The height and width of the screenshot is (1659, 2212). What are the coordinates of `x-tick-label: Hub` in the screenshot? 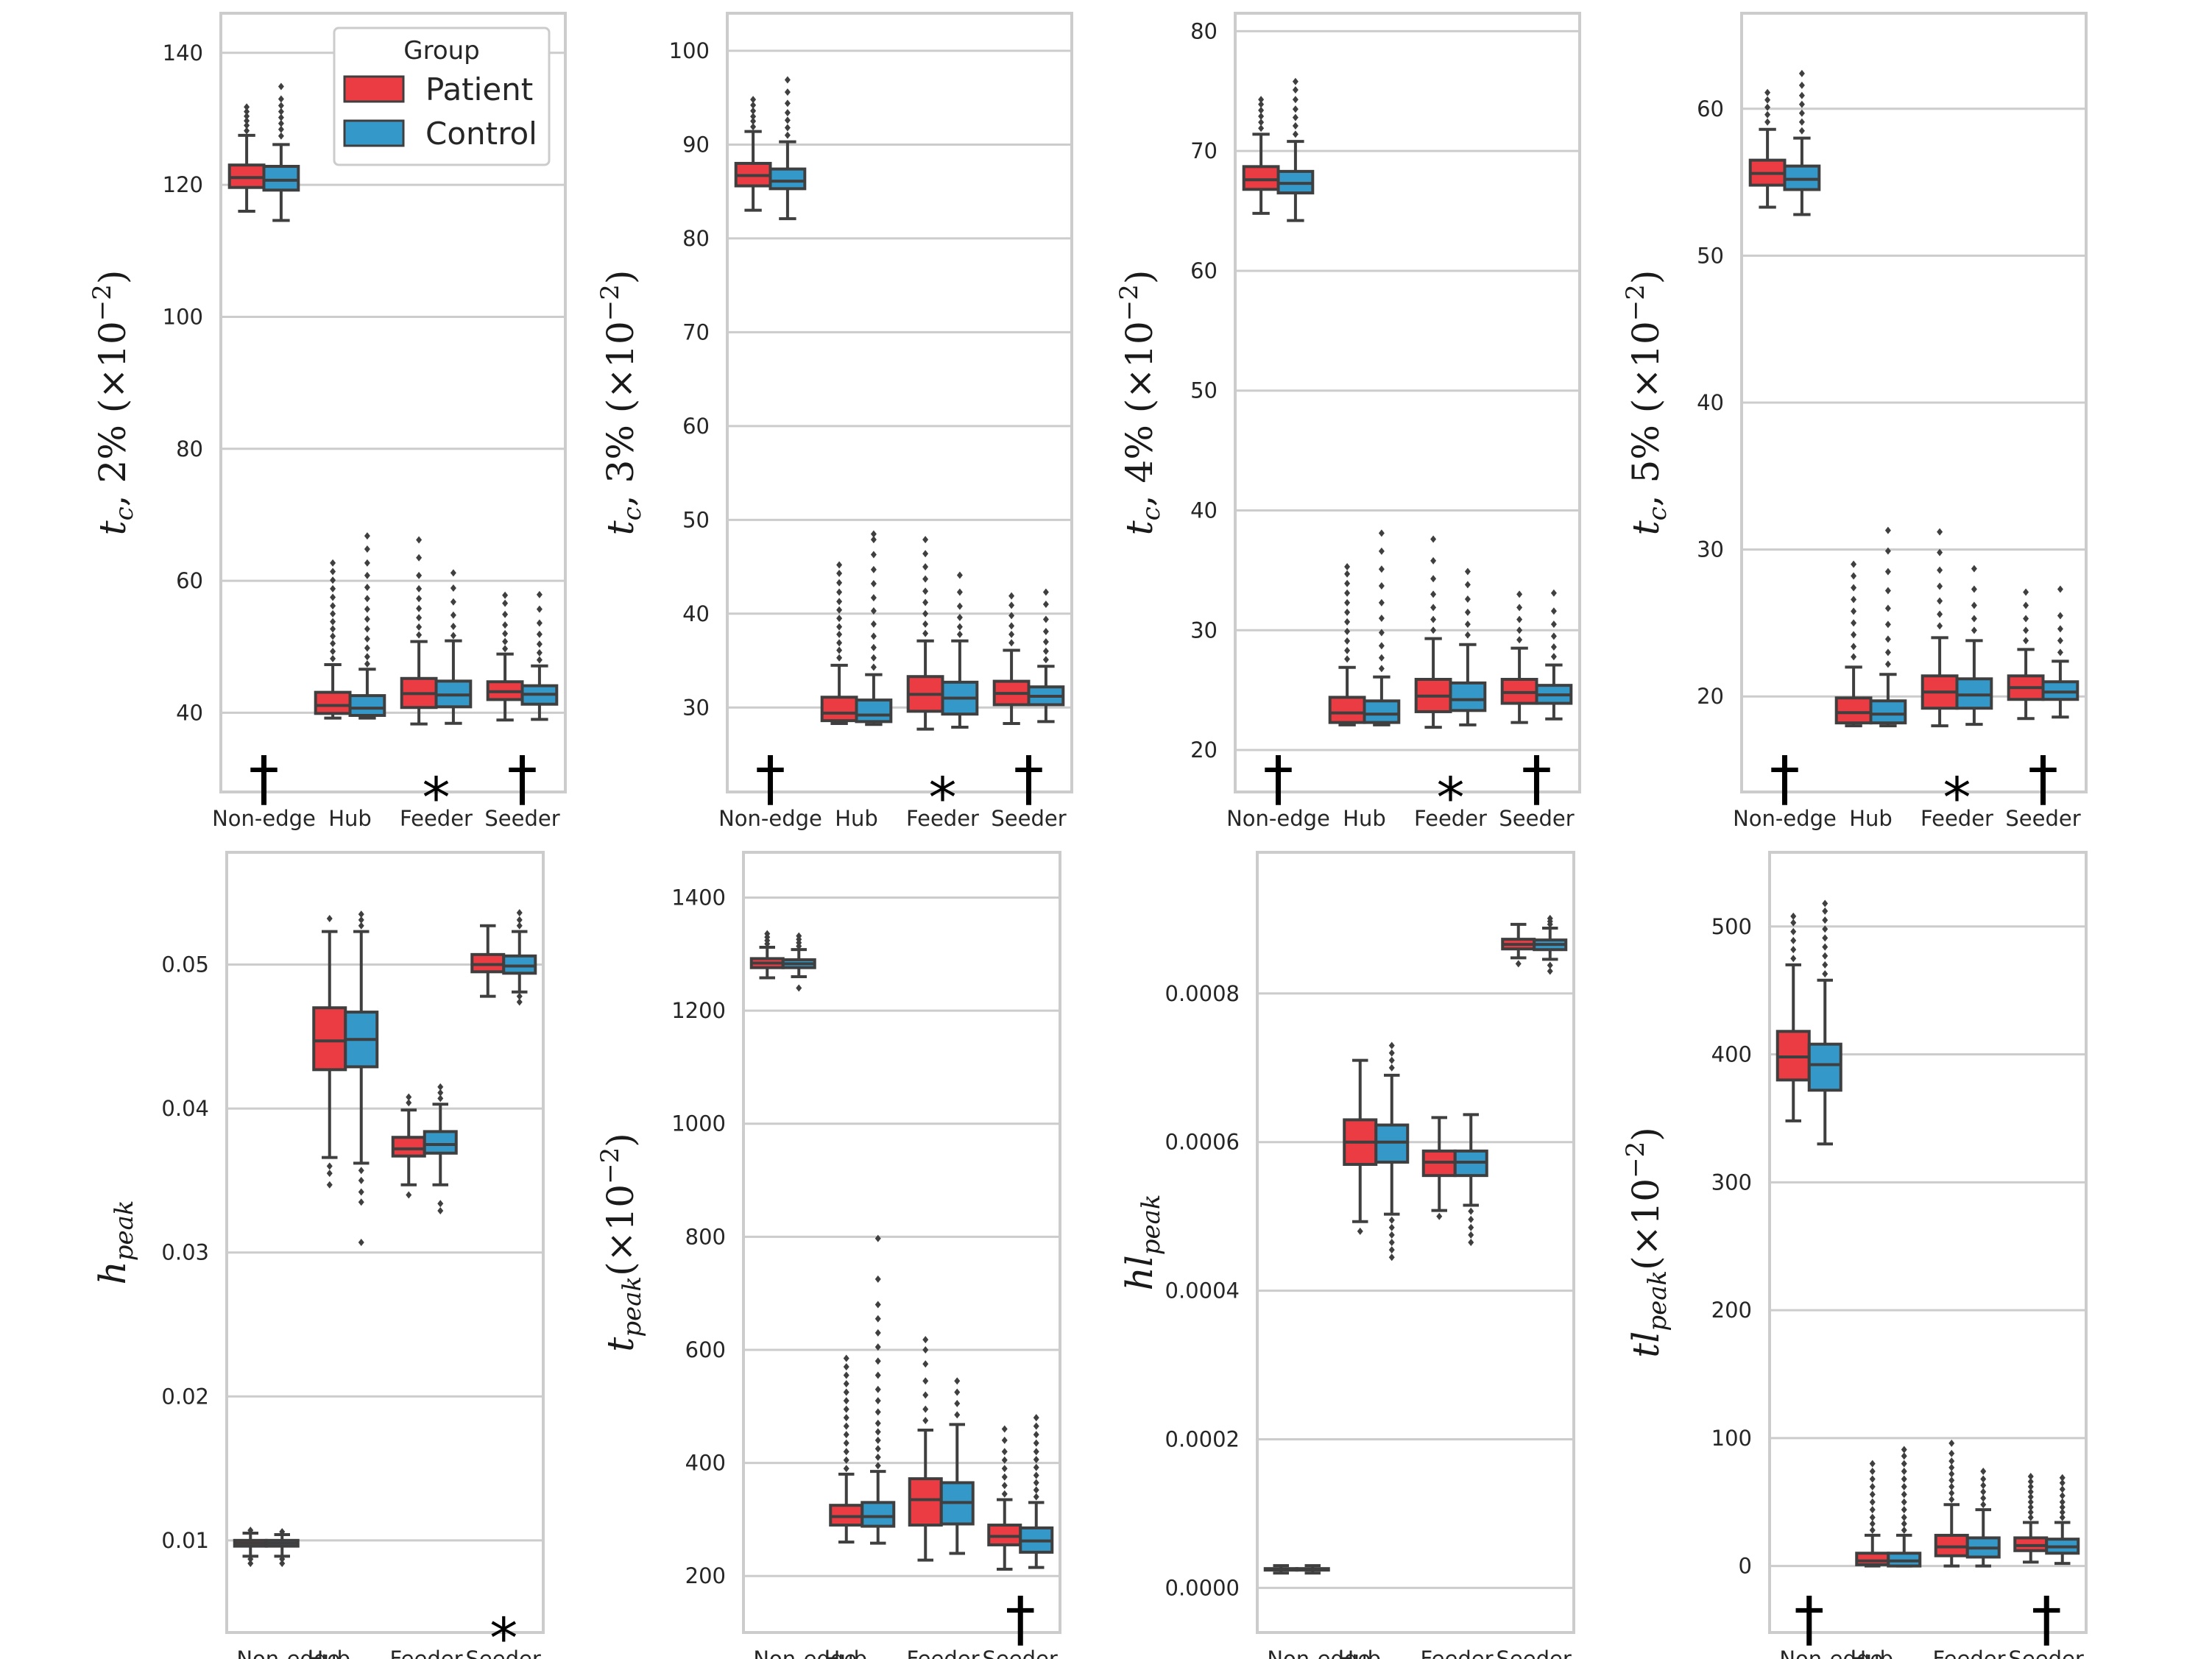 It's located at (1871, 818).